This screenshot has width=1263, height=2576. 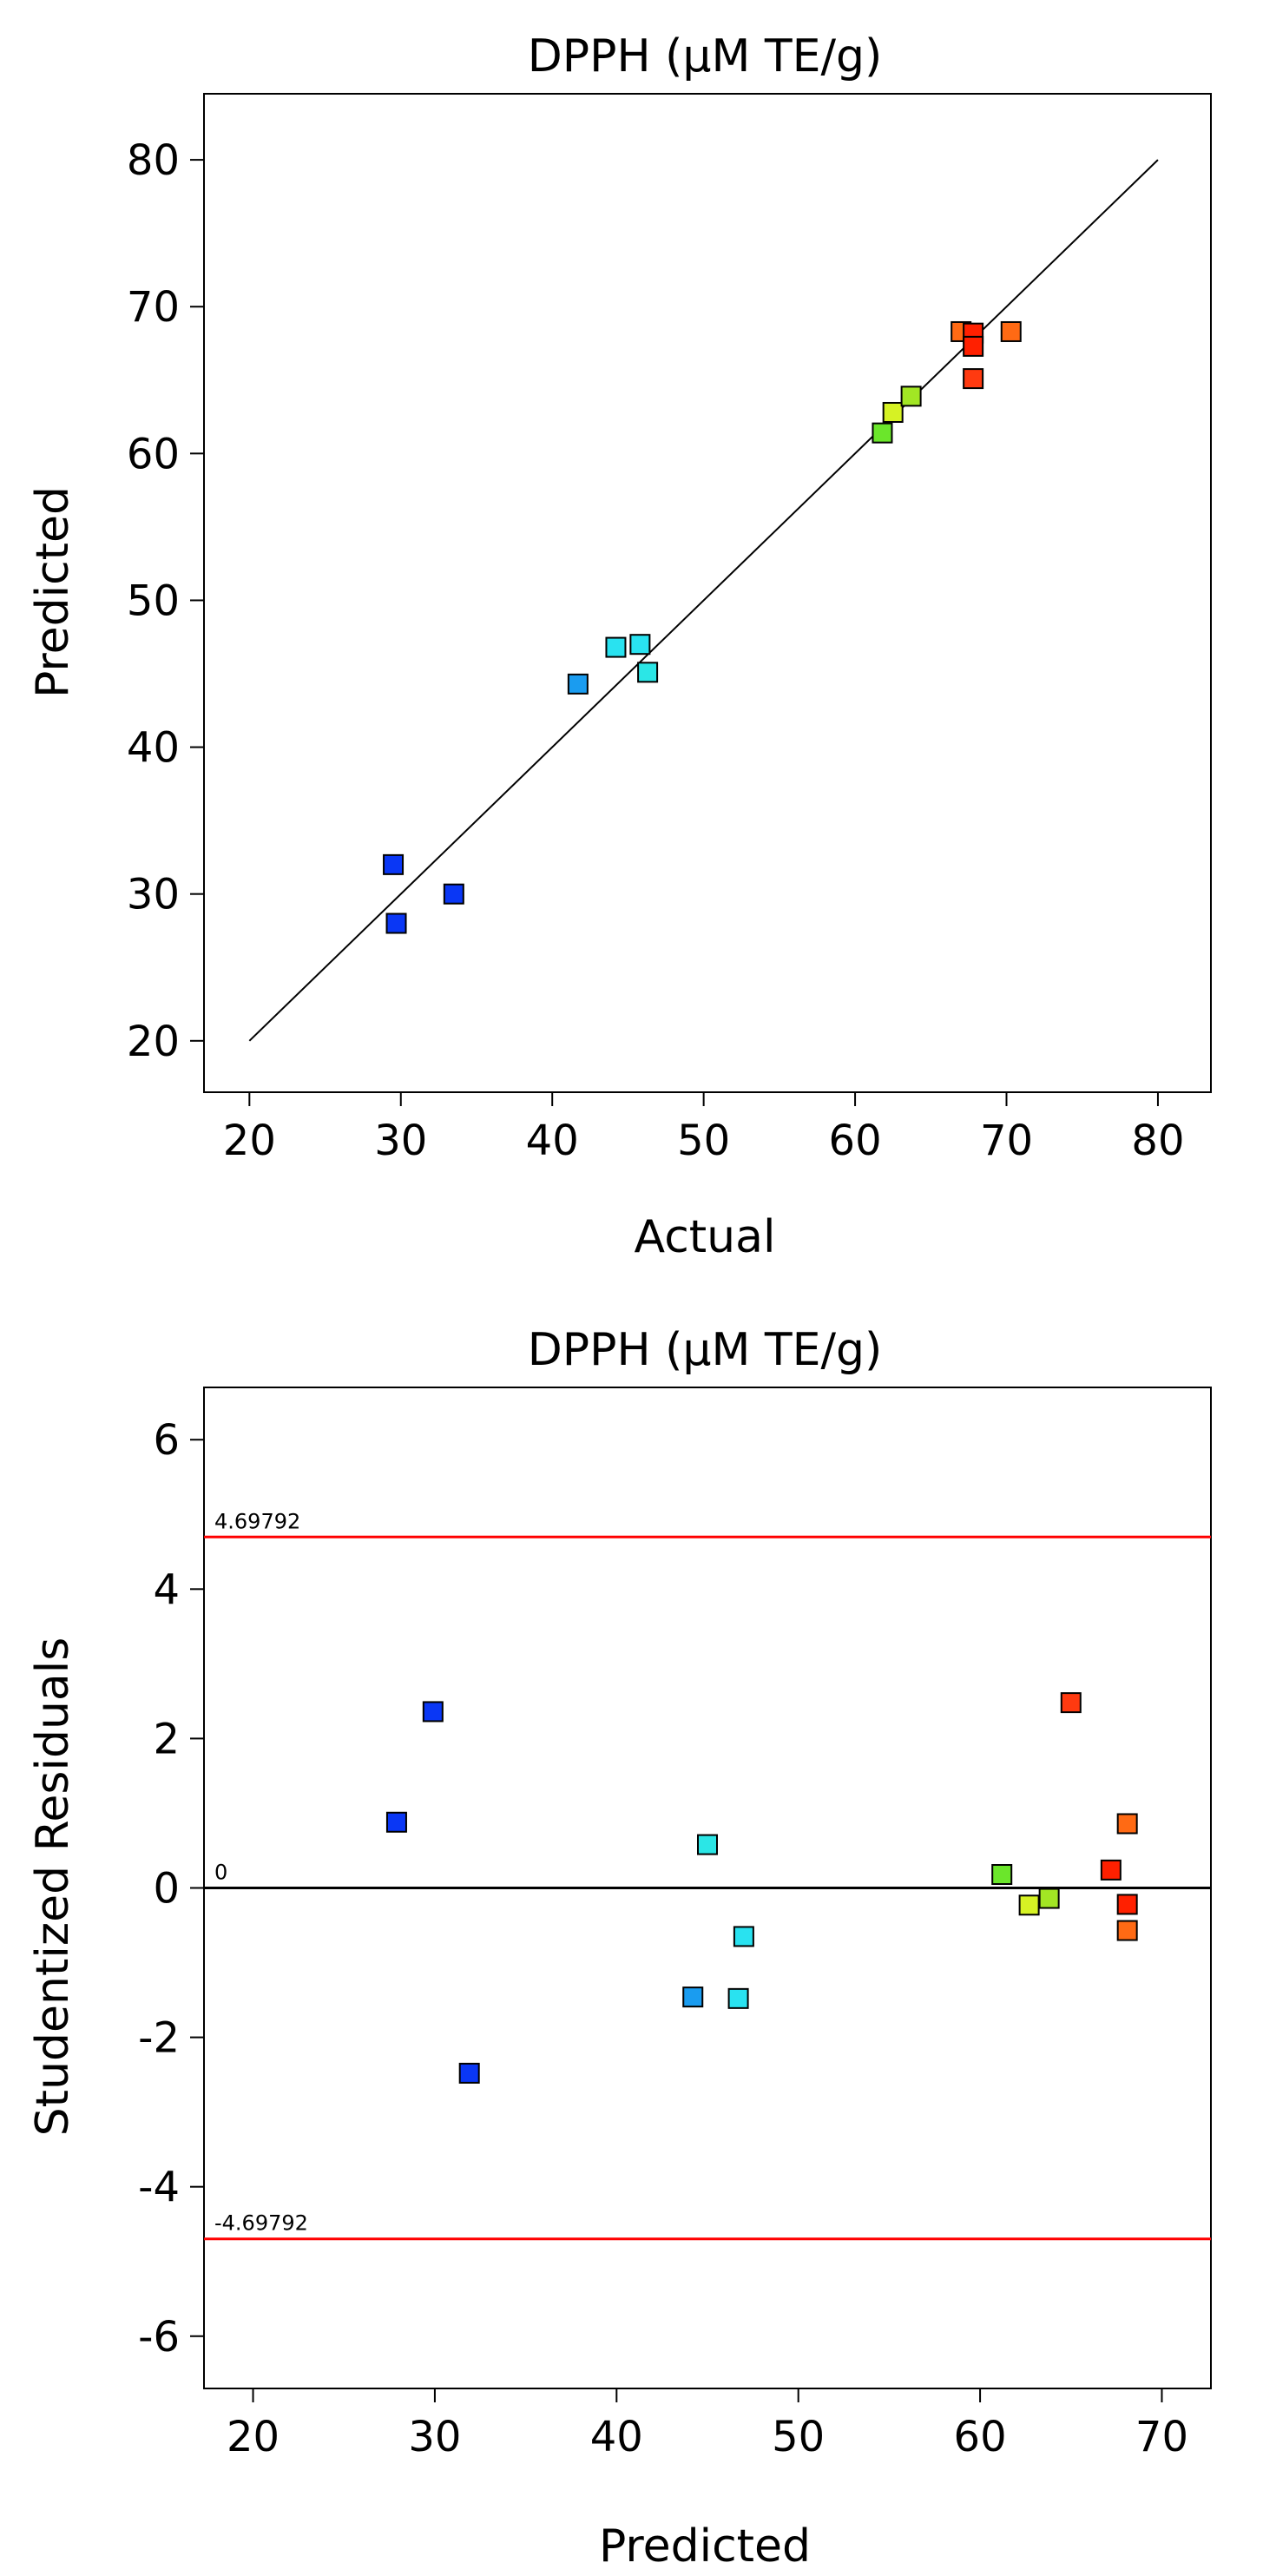 What do you see at coordinates (166, 1440) in the screenshot?
I see `y-tick-label: 6` at bounding box center [166, 1440].